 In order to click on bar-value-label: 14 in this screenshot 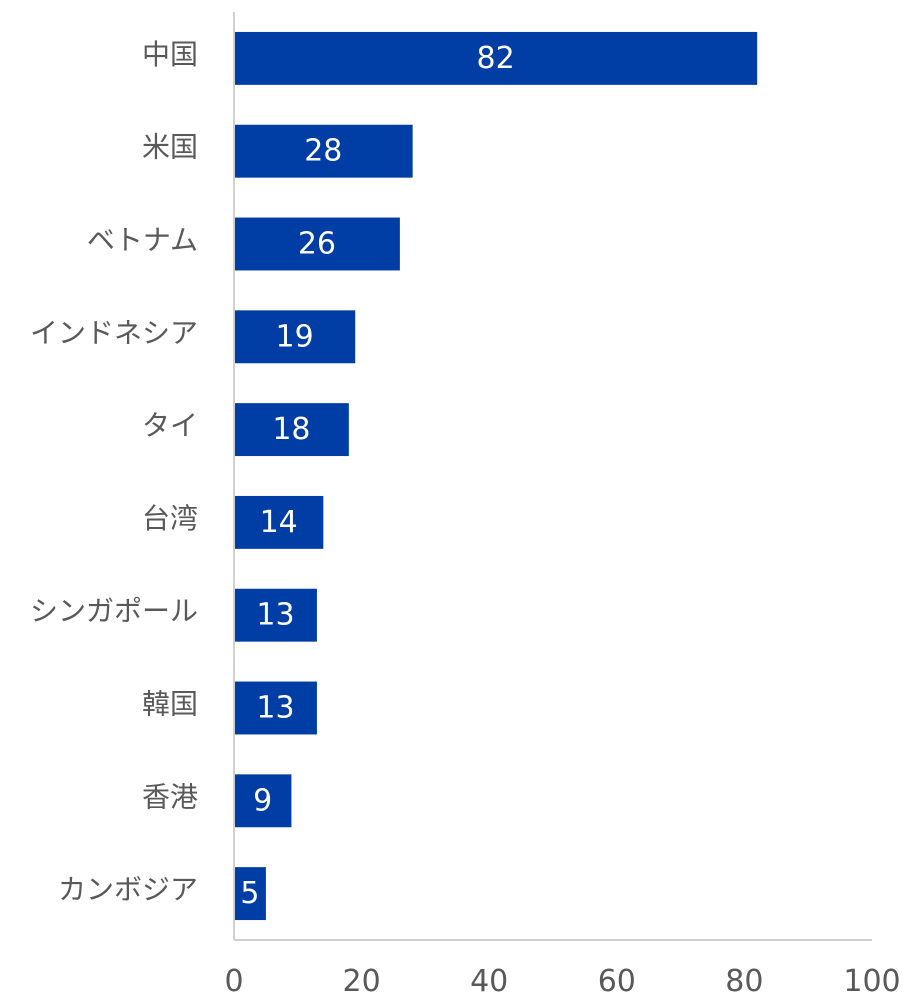, I will do `click(279, 522)`.